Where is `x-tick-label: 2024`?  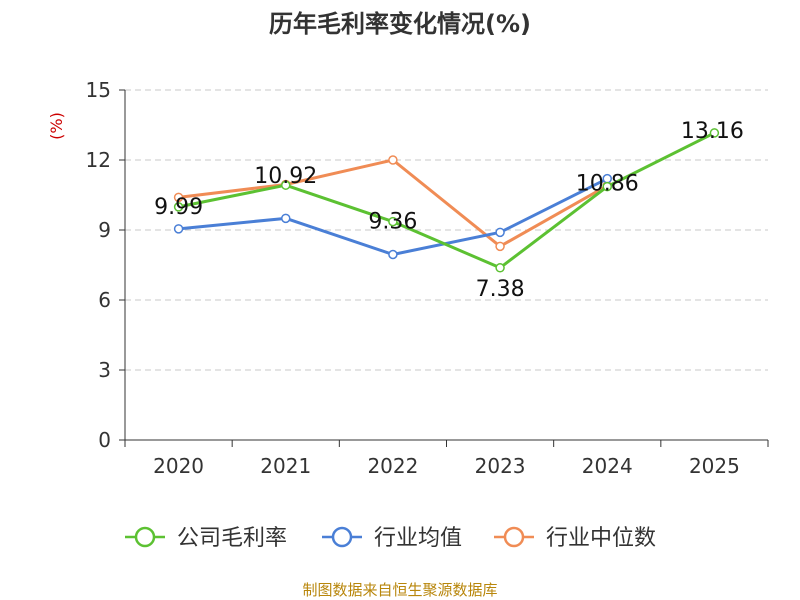 x-tick-label: 2024 is located at coordinates (607, 466).